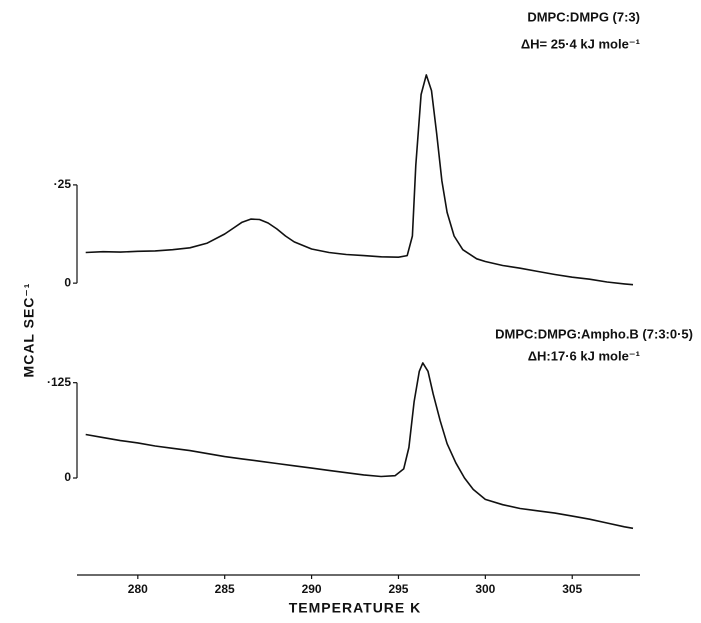 The width and height of the screenshot is (701, 623). What do you see at coordinates (580, 43) in the screenshot?
I see `annotation: ΔH= 25·4 kJ mole⁻¹` at bounding box center [580, 43].